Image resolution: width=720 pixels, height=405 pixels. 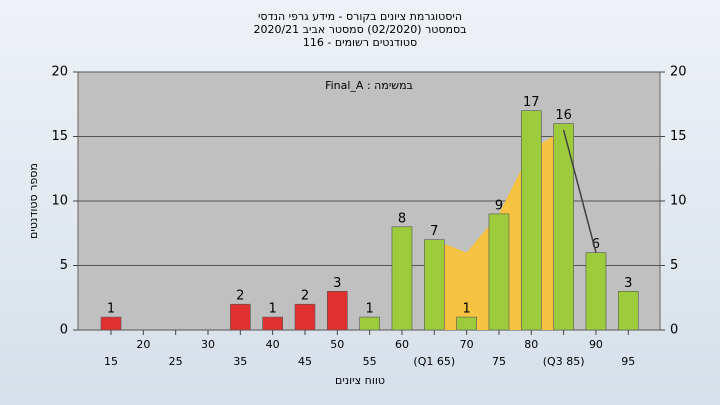 What do you see at coordinates (678, 72) in the screenshot?
I see `y2-tick-label: 20` at bounding box center [678, 72].